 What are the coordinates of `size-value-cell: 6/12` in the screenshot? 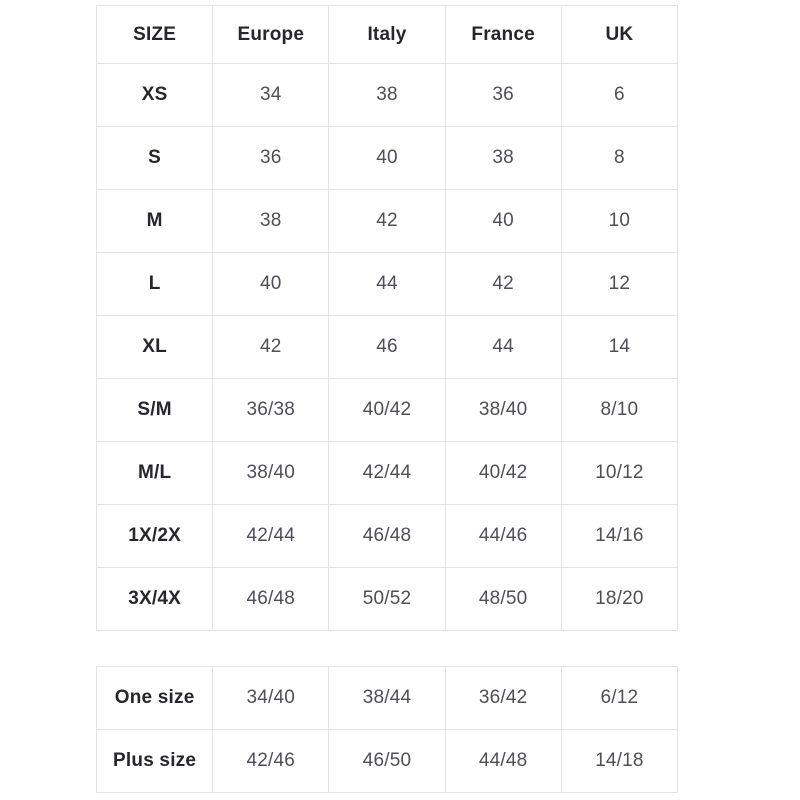 It's located at (619, 698).